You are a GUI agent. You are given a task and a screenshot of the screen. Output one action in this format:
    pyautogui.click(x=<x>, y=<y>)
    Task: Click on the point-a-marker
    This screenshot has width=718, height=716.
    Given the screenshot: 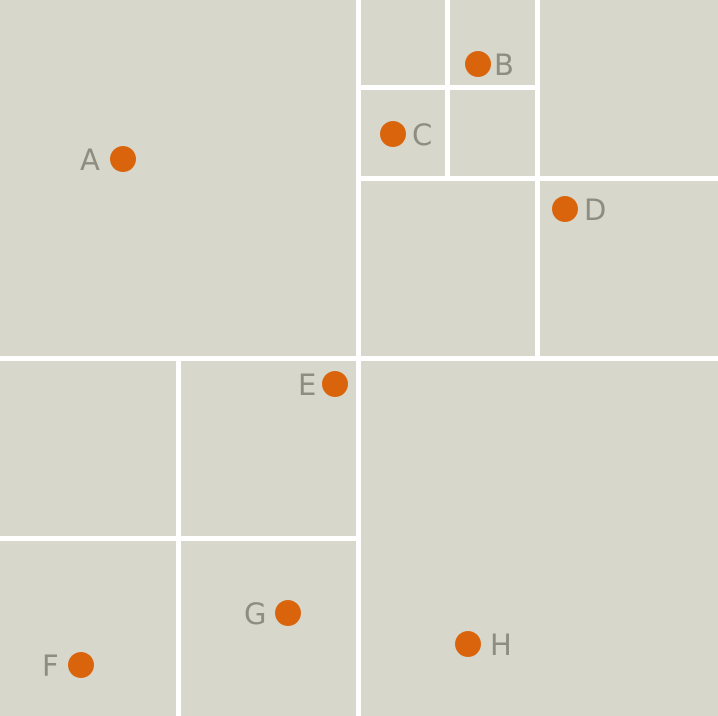 What is the action you would take?
    pyautogui.click(x=123, y=159)
    